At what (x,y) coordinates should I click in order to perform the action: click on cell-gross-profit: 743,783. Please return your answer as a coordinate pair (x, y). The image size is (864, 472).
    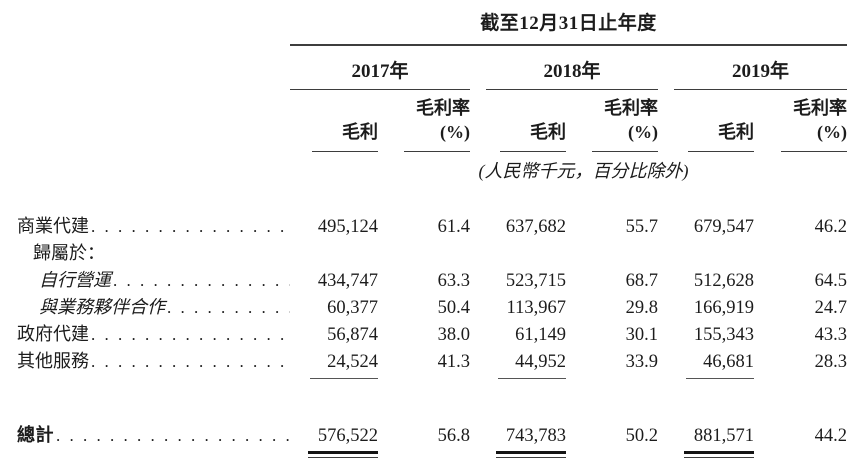
    Looking at the image, I should click on (518, 442).